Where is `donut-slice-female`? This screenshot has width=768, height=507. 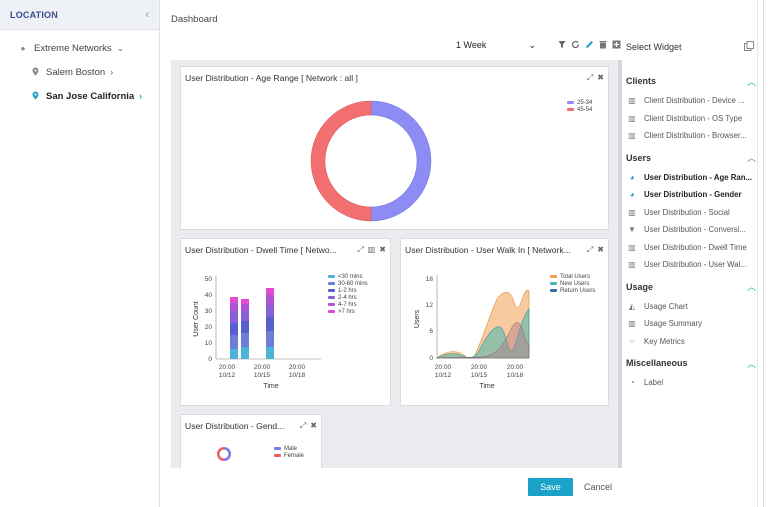
donut-slice-female is located at coordinates (220, 454).